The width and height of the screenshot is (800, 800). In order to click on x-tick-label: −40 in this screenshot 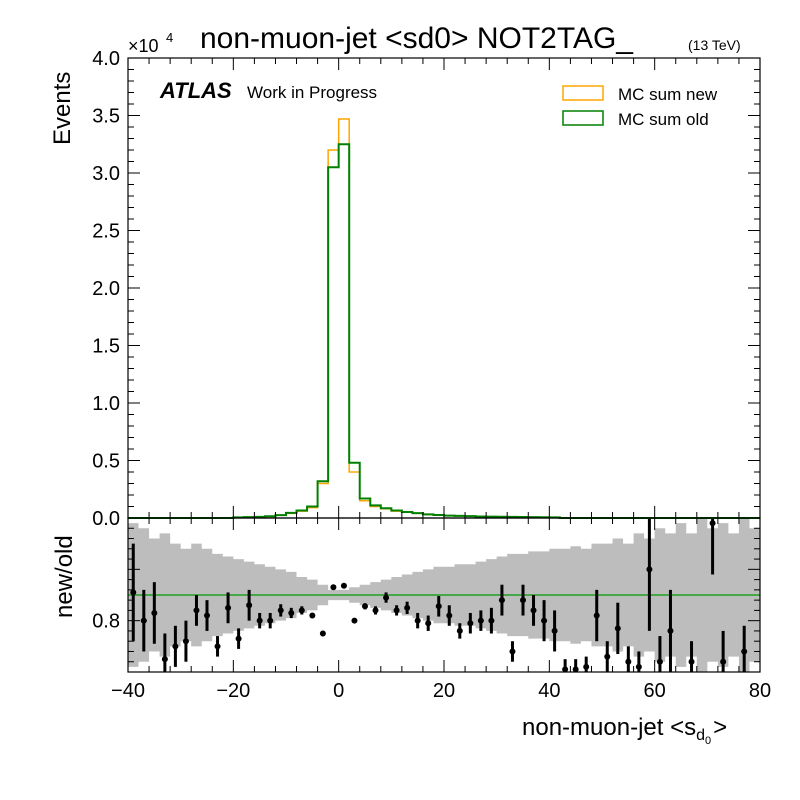, I will do `click(128, 691)`.